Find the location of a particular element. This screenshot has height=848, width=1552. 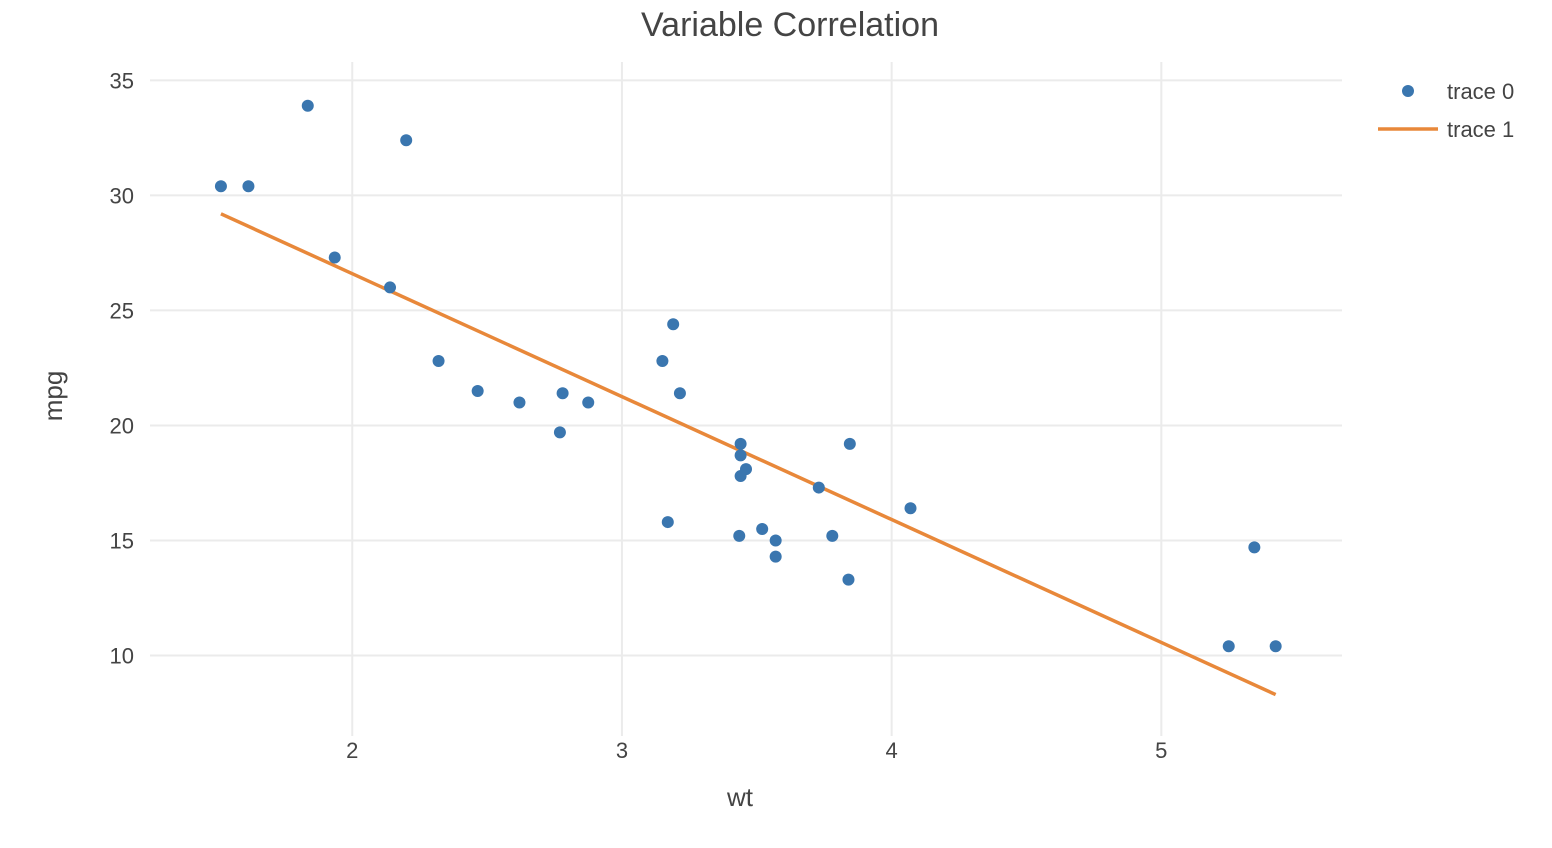

y-tick-label: 25 is located at coordinates (122, 310).